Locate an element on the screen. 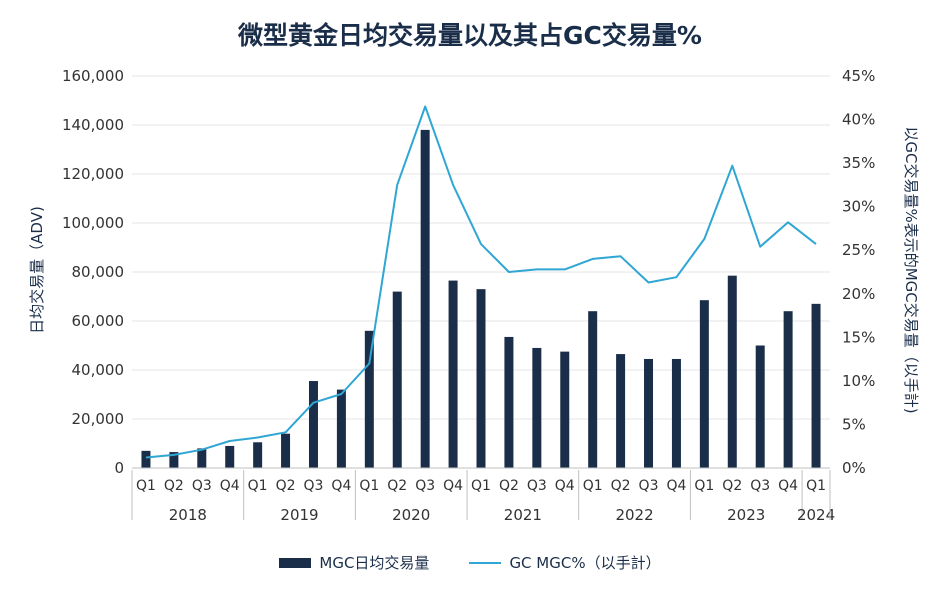 The height and width of the screenshot is (600, 940). y-right-tick-label: 45% is located at coordinates (858, 76).